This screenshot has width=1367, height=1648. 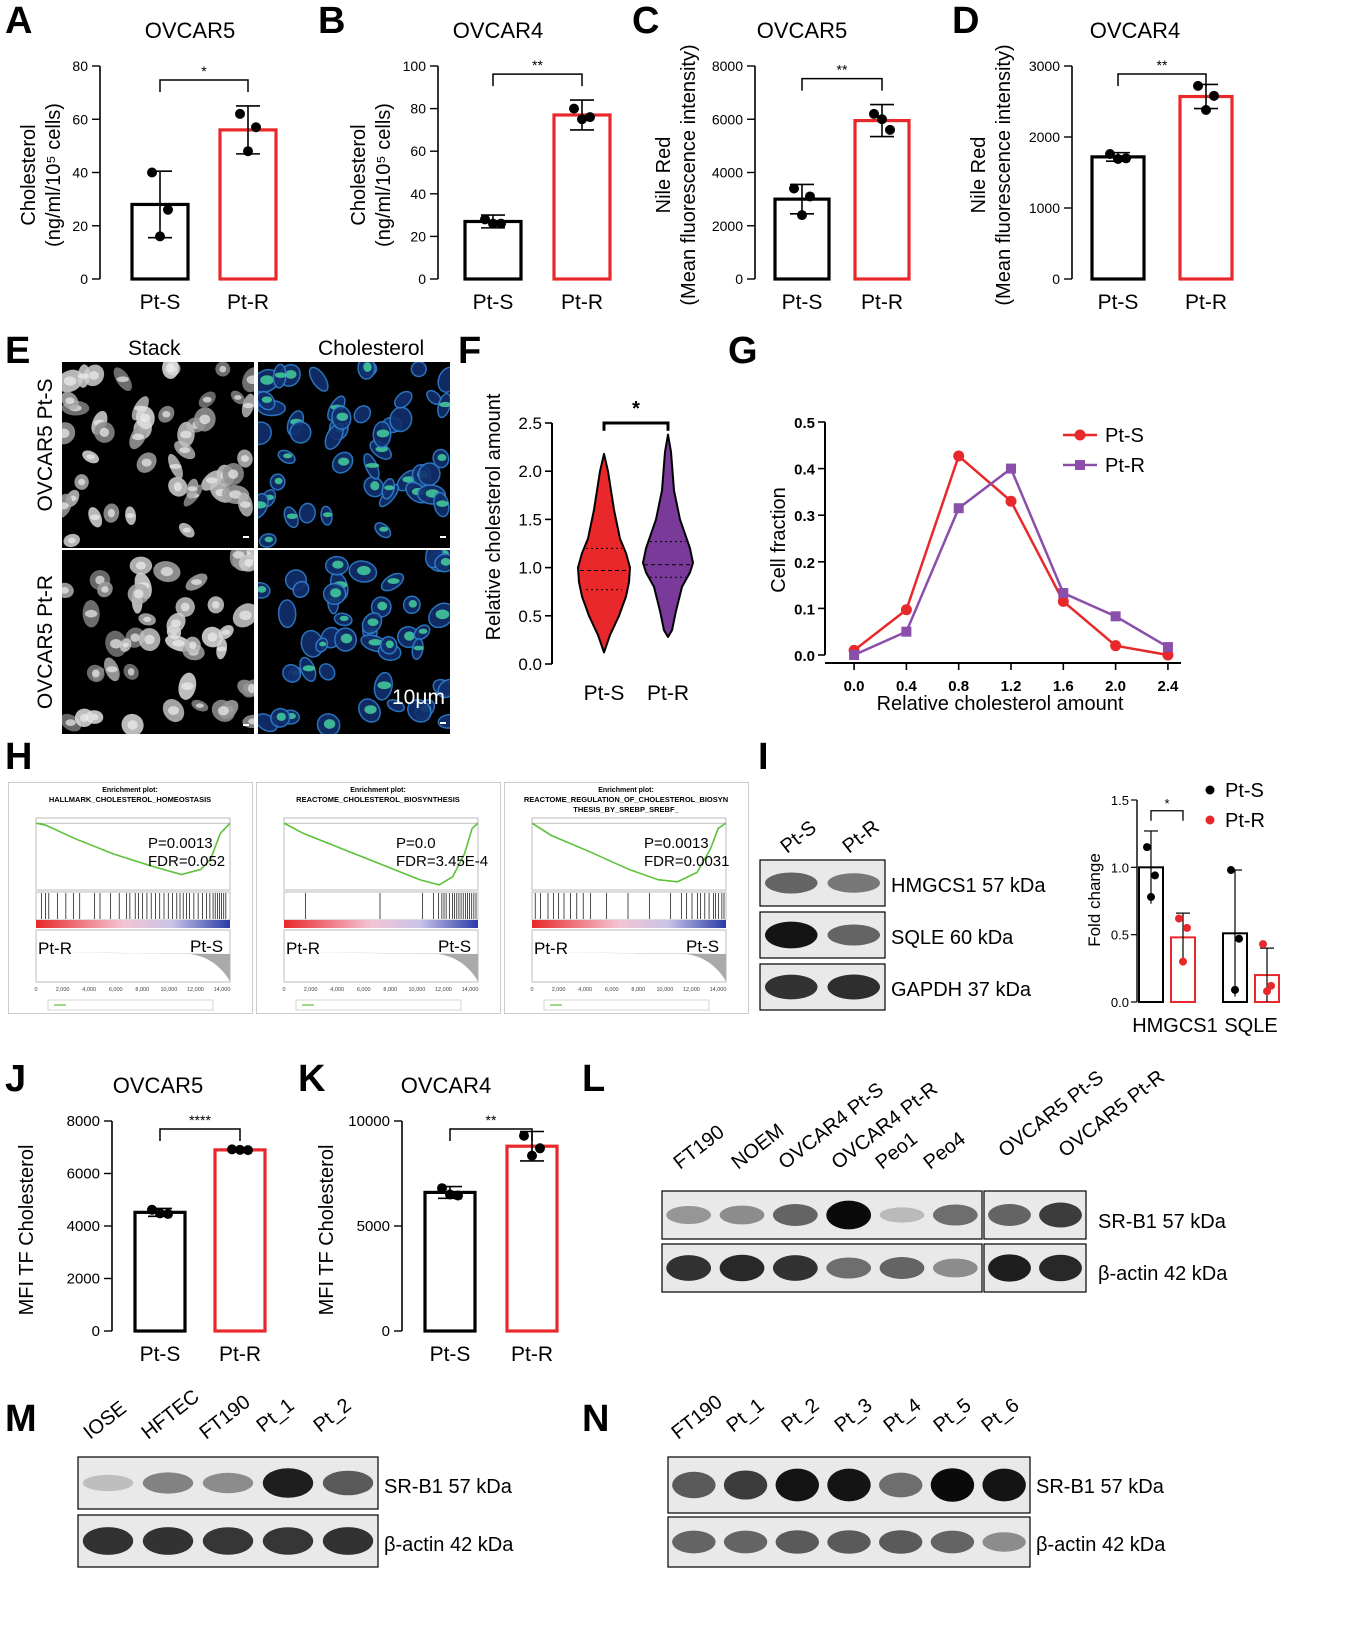 I want to click on band-label: SR-B1 57 kDa, so click(x=1162, y=1222).